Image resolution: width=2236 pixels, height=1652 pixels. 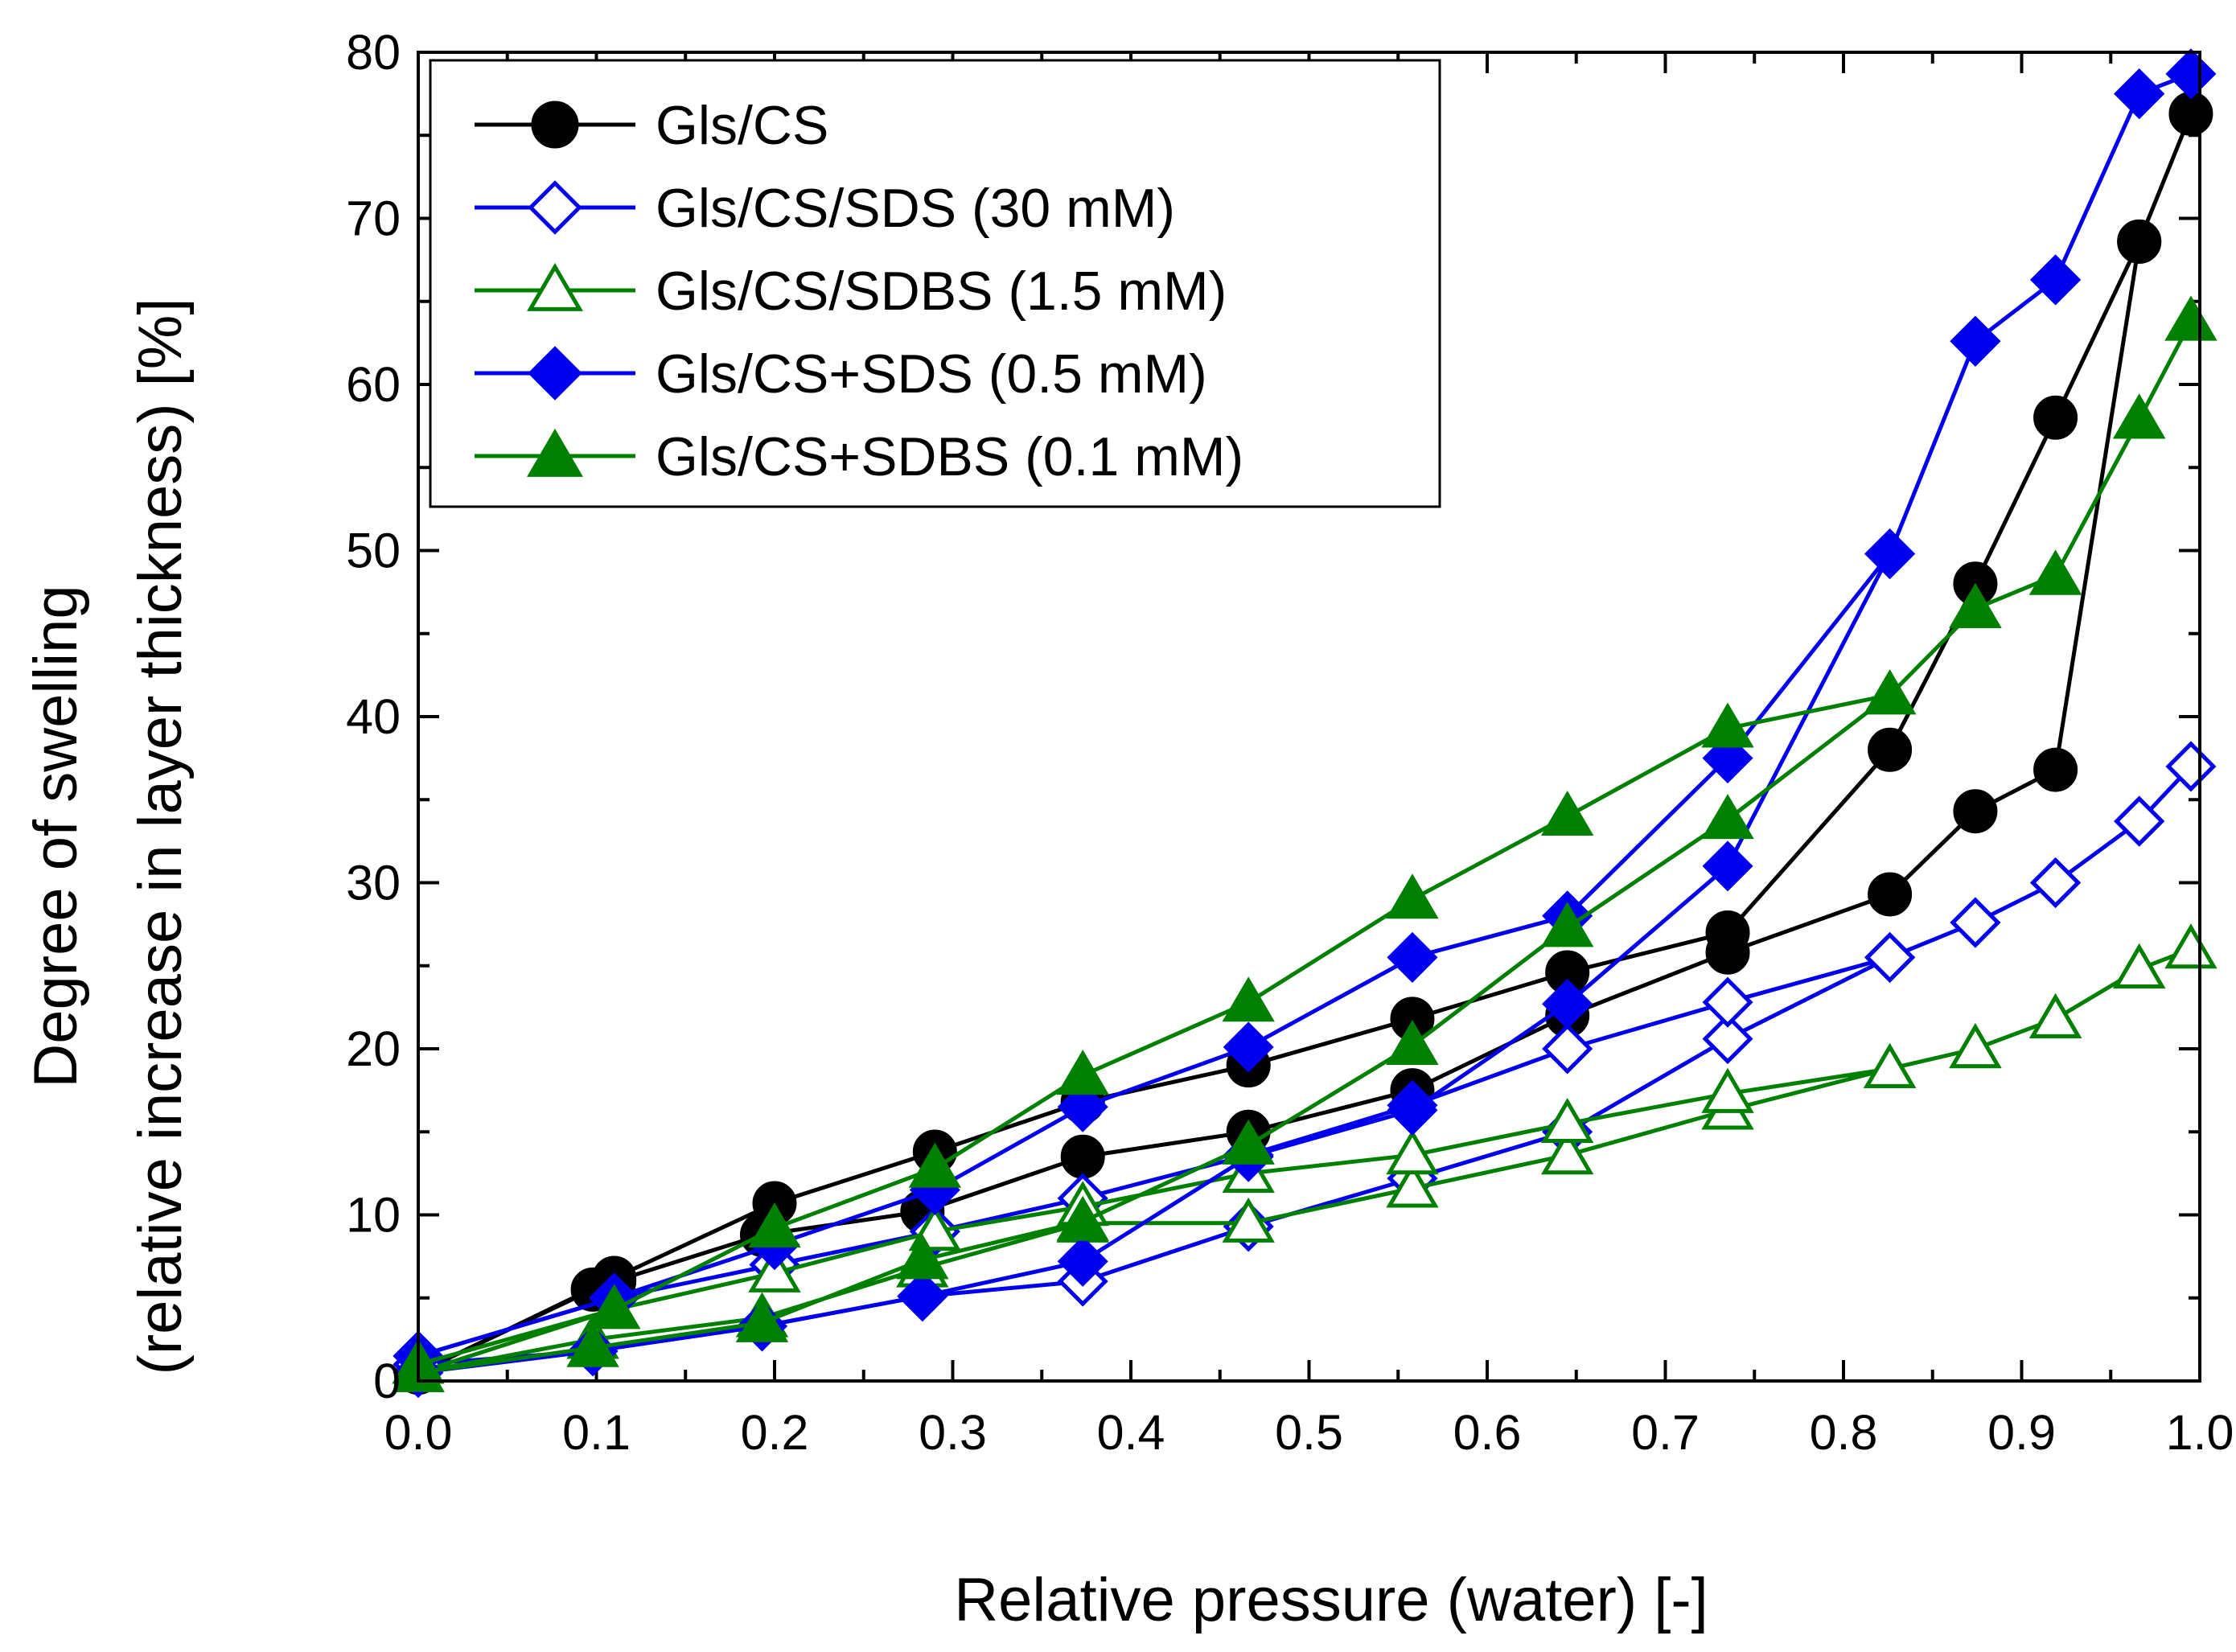 I want to click on y-tick-labels: 0 10 20 30 40 50 60 70 80, so click(x=373, y=716).